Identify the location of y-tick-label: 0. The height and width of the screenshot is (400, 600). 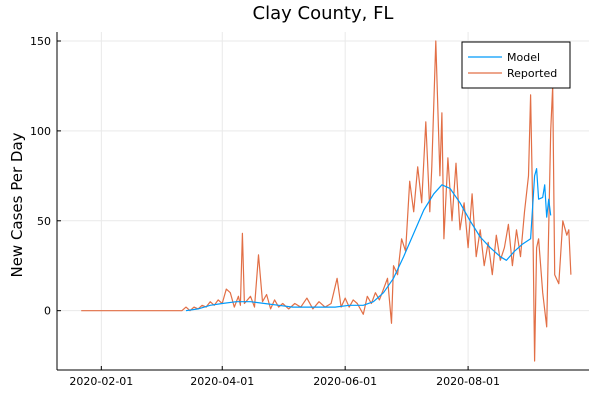
(47, 311).